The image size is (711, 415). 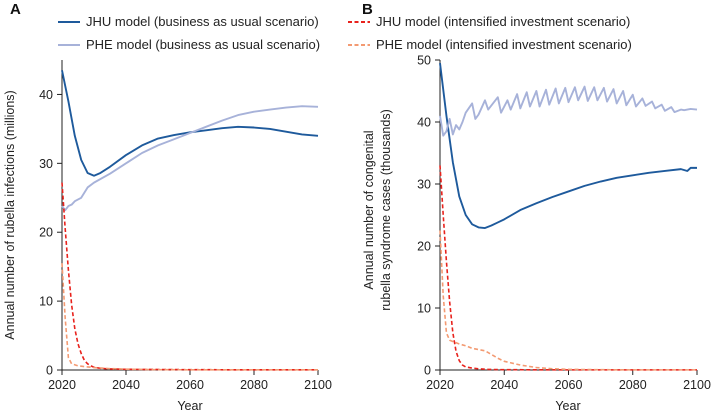 I want to click on y-tick-label-a-10: 10, so click(x=46, y=302).